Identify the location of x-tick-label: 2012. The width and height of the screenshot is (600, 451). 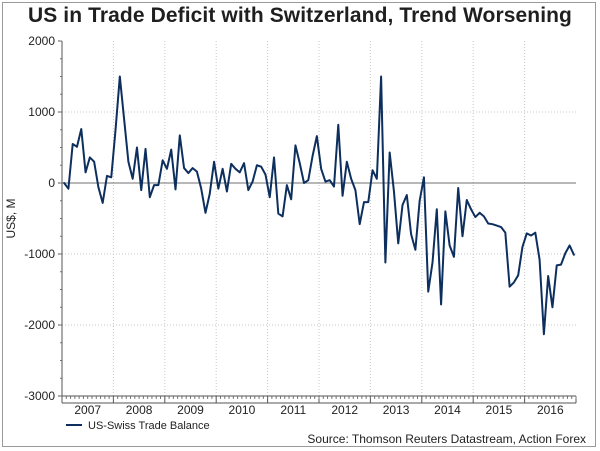
(344, 410).